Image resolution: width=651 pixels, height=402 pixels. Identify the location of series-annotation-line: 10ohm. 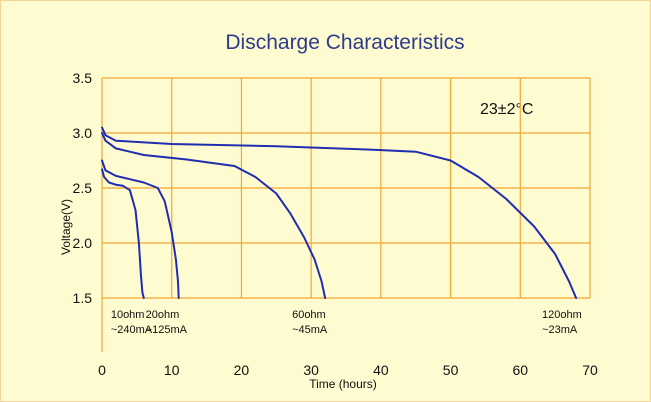
(128, 315).